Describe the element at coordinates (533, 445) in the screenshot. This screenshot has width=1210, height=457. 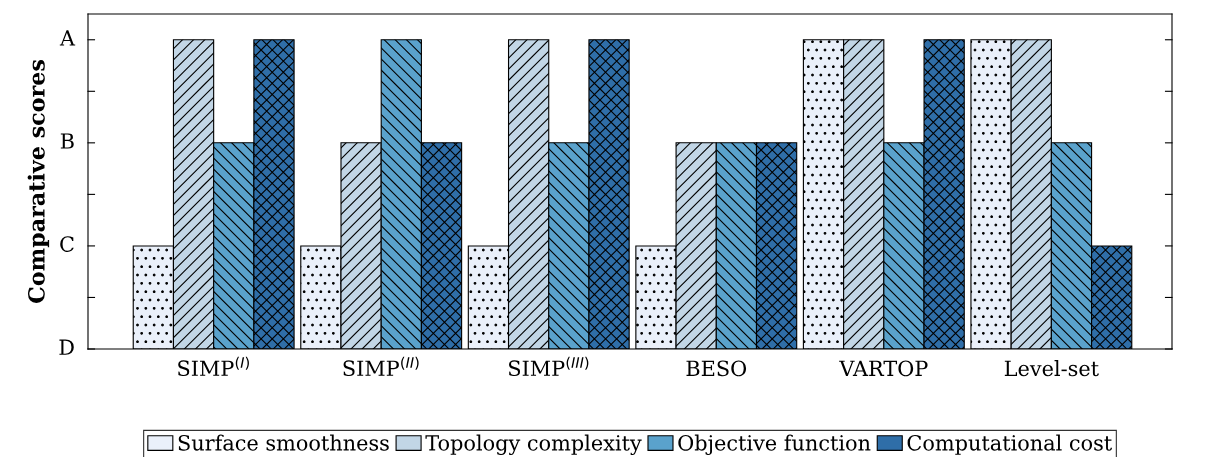
I see `legend-label: Topology complexity` at that location.